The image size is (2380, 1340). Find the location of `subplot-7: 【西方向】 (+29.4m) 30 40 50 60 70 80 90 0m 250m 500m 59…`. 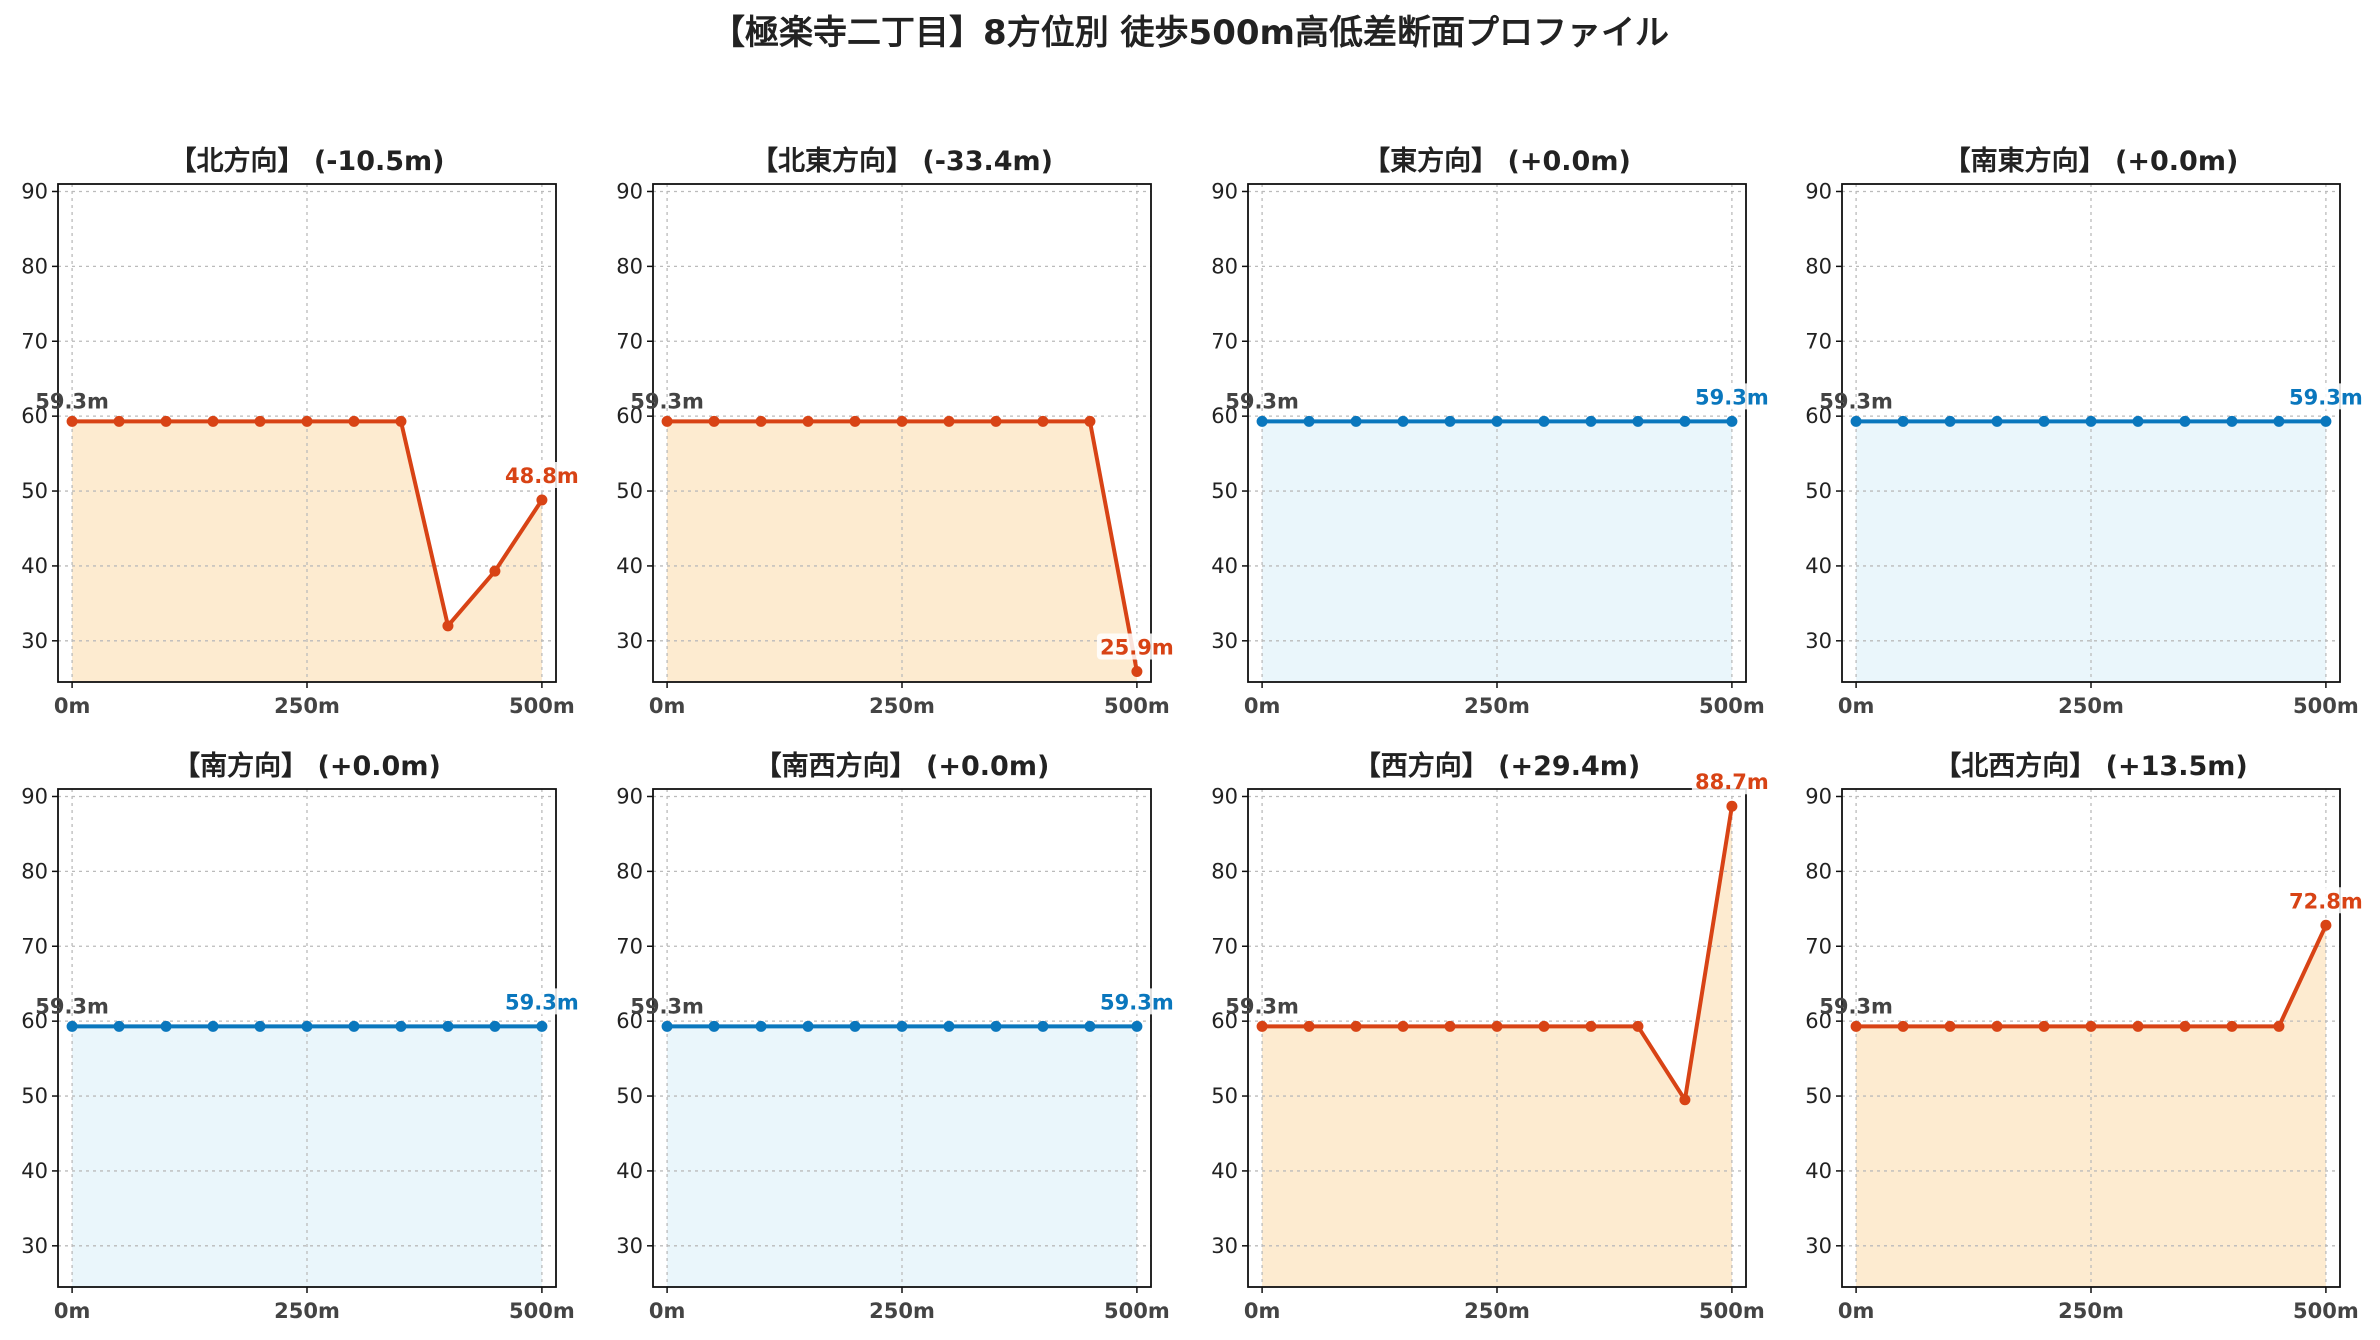

subplot-7: 【西方向】 (+29.4m) 30 40 50 60 70 80 90 0m 250m 500m 59… is located at coordinates (1491, 1036).